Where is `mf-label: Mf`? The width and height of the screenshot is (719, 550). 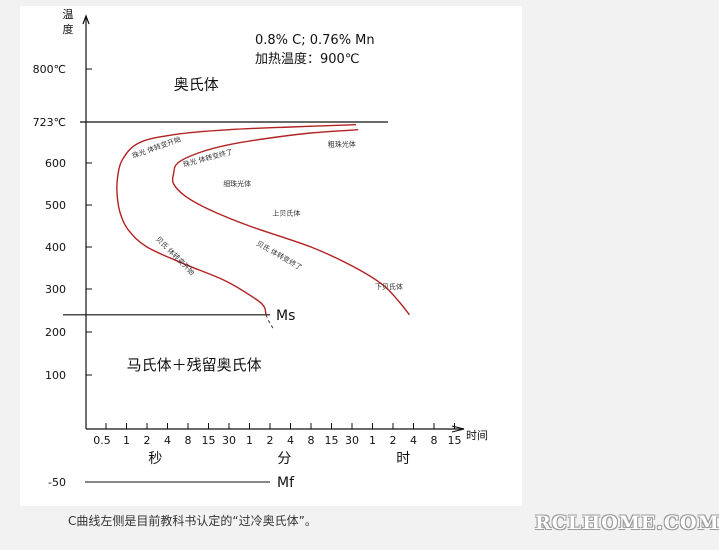 mf-label: Mf is located at coordinates (286, 483).